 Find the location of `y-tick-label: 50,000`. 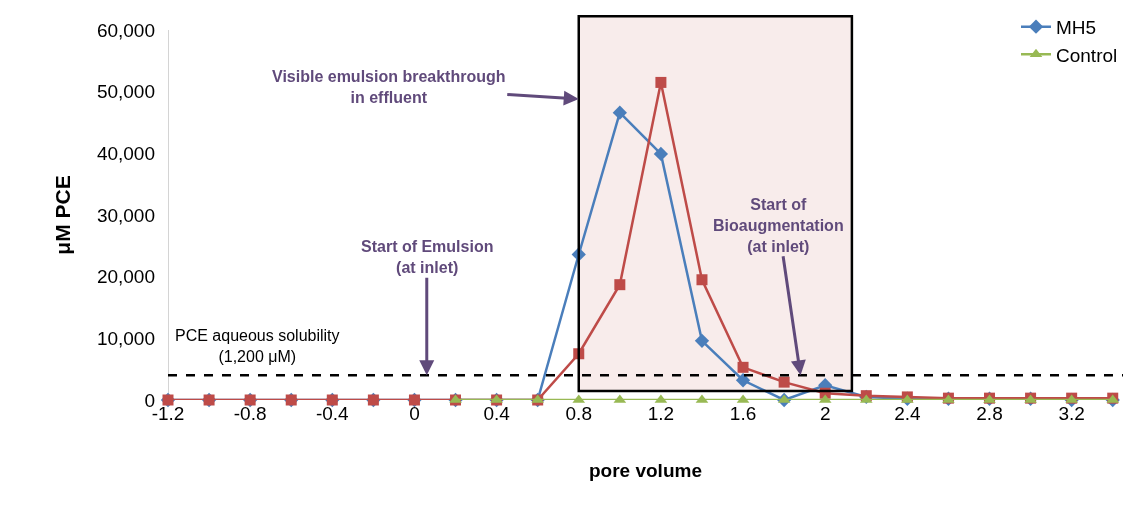

y-tick-label: 50,000 is located at coordinates (125, 92).